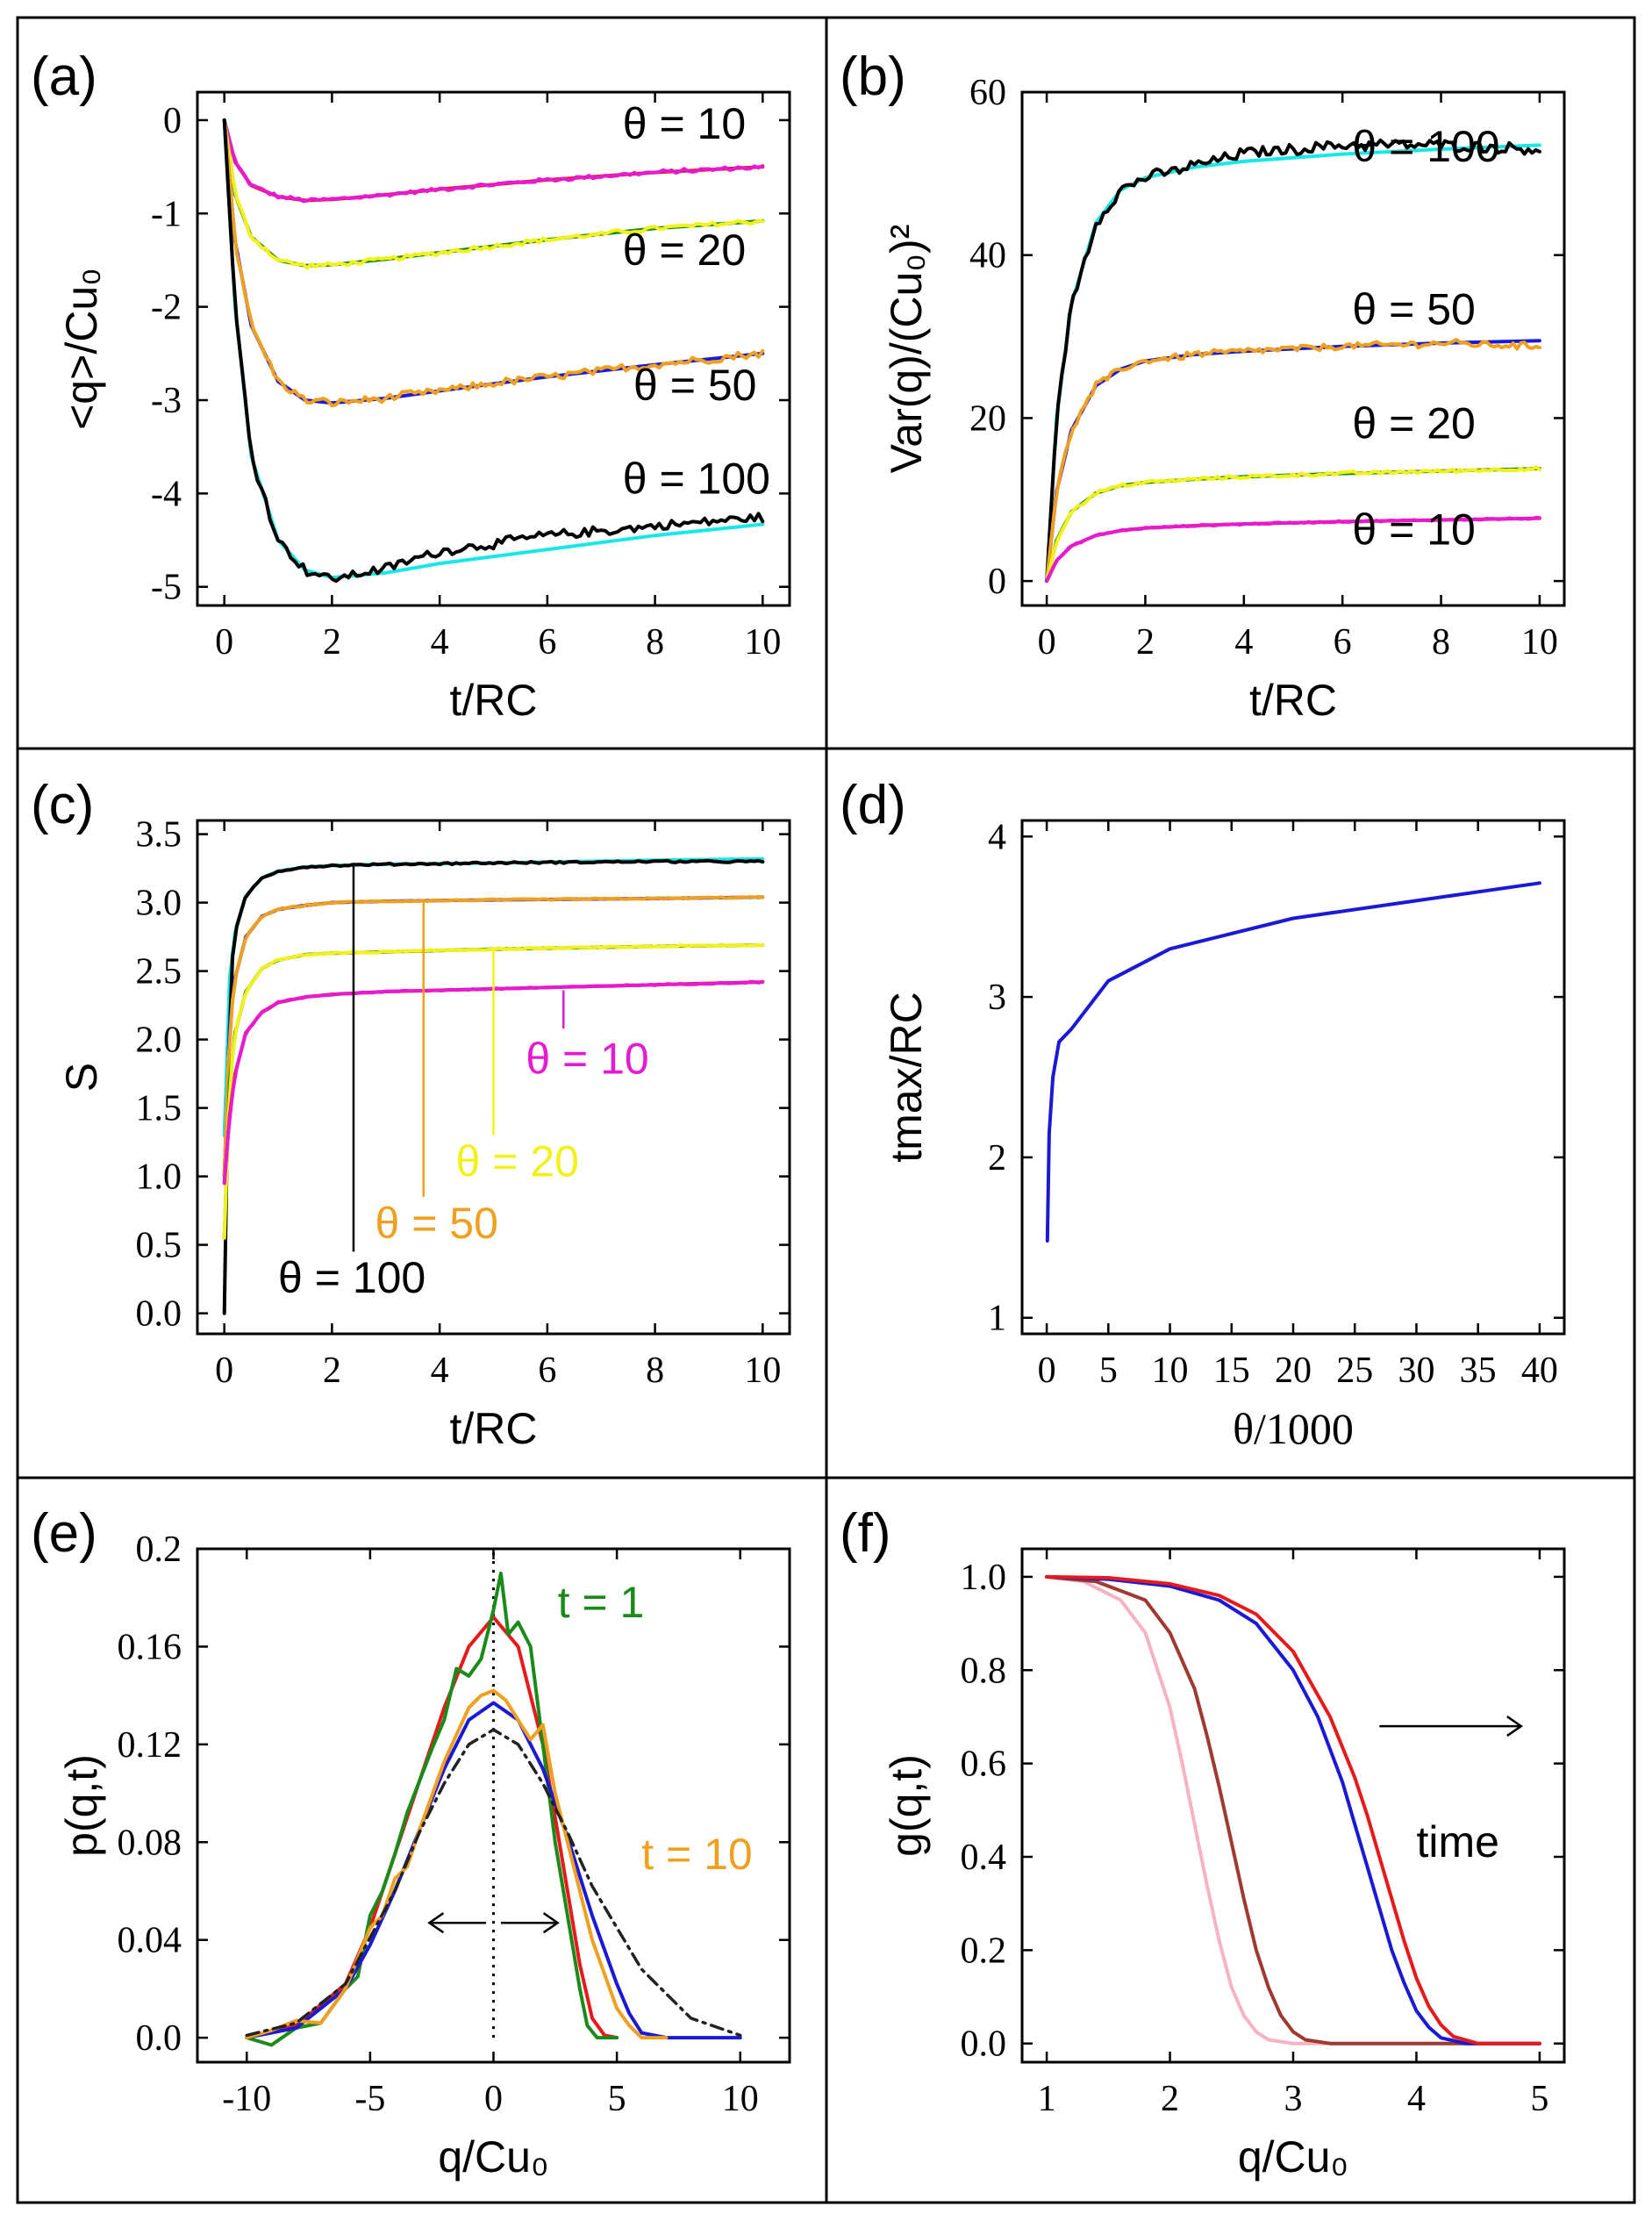 Image resolution: width=1652 pixels, height=2221 pixels. Describe the element at coordinates (81, 1077) in the screenshot. I see `y-axis-label: S` at that location.